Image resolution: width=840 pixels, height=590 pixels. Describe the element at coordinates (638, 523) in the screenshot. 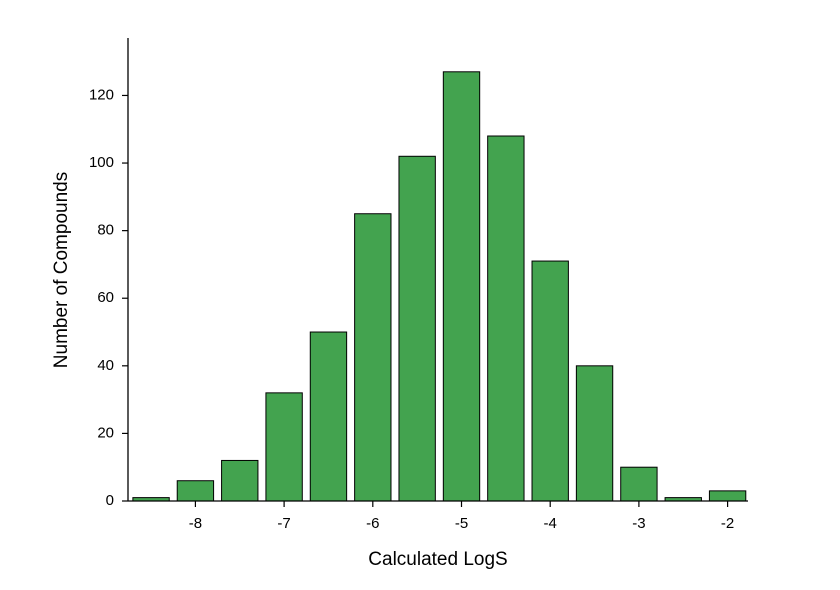

I see `x-tick-label: -3` at that location.